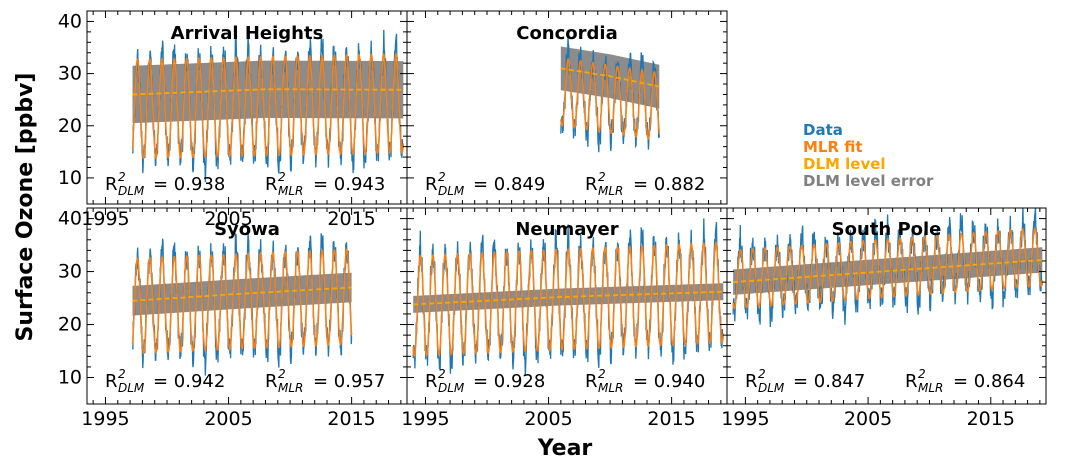  What do you see at coordinates (887, 229) in the screenshot?
I see `panel-title: South Pole` at bounding box center [887, 229].